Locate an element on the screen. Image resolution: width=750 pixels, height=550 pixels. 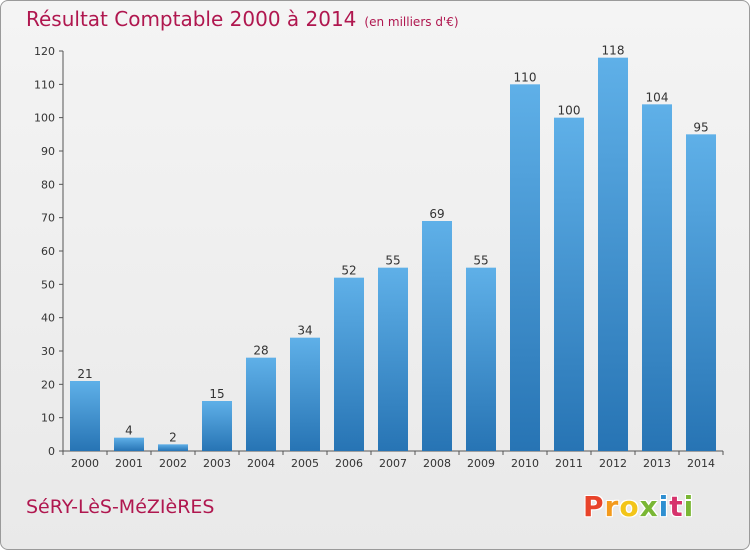
x-tick-label: 2010 is located at coordinates (525, 463).